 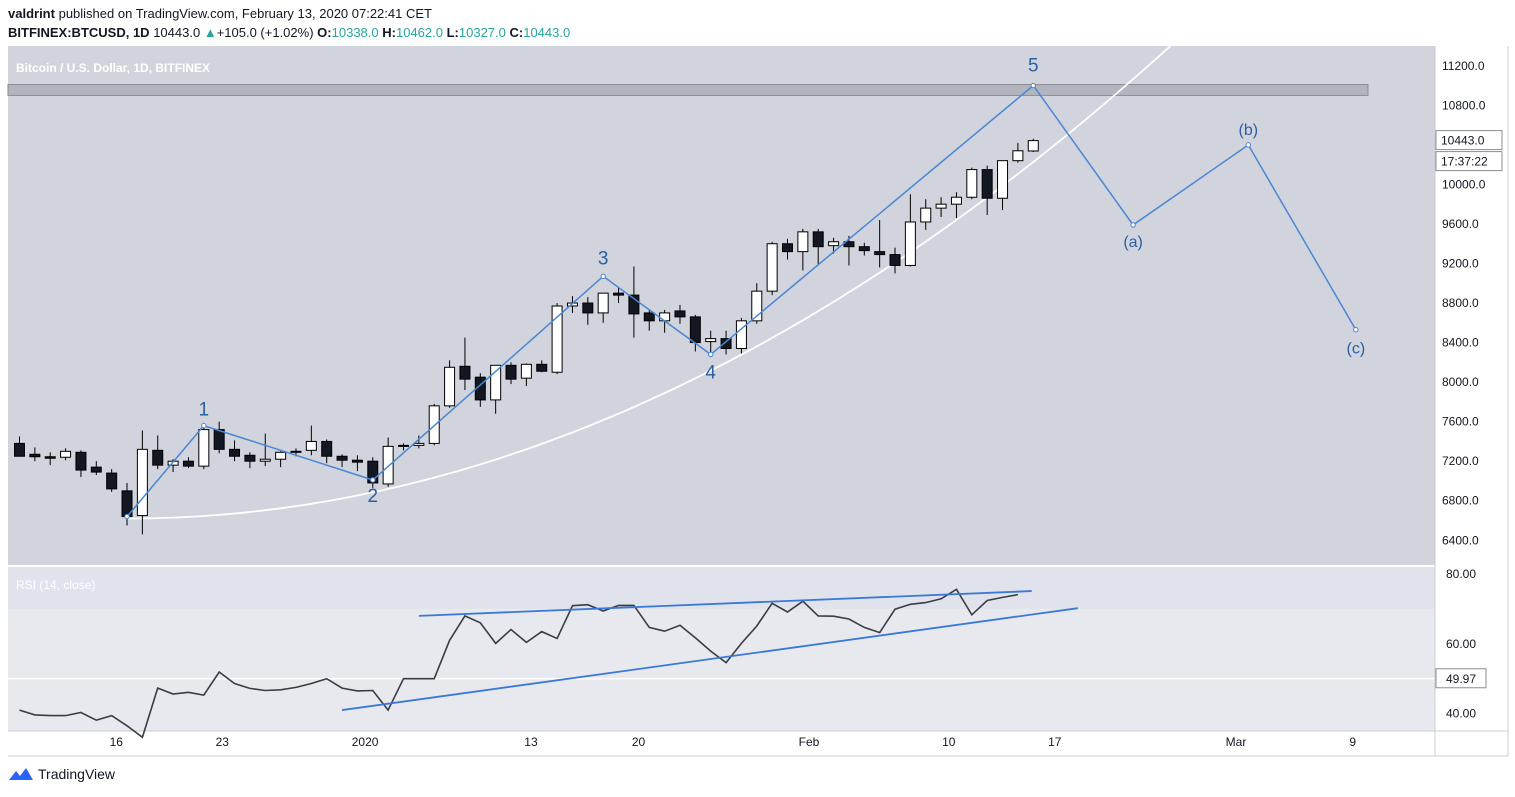 I want to click on time-tick-label: 9, so click(x=1352, y=742).